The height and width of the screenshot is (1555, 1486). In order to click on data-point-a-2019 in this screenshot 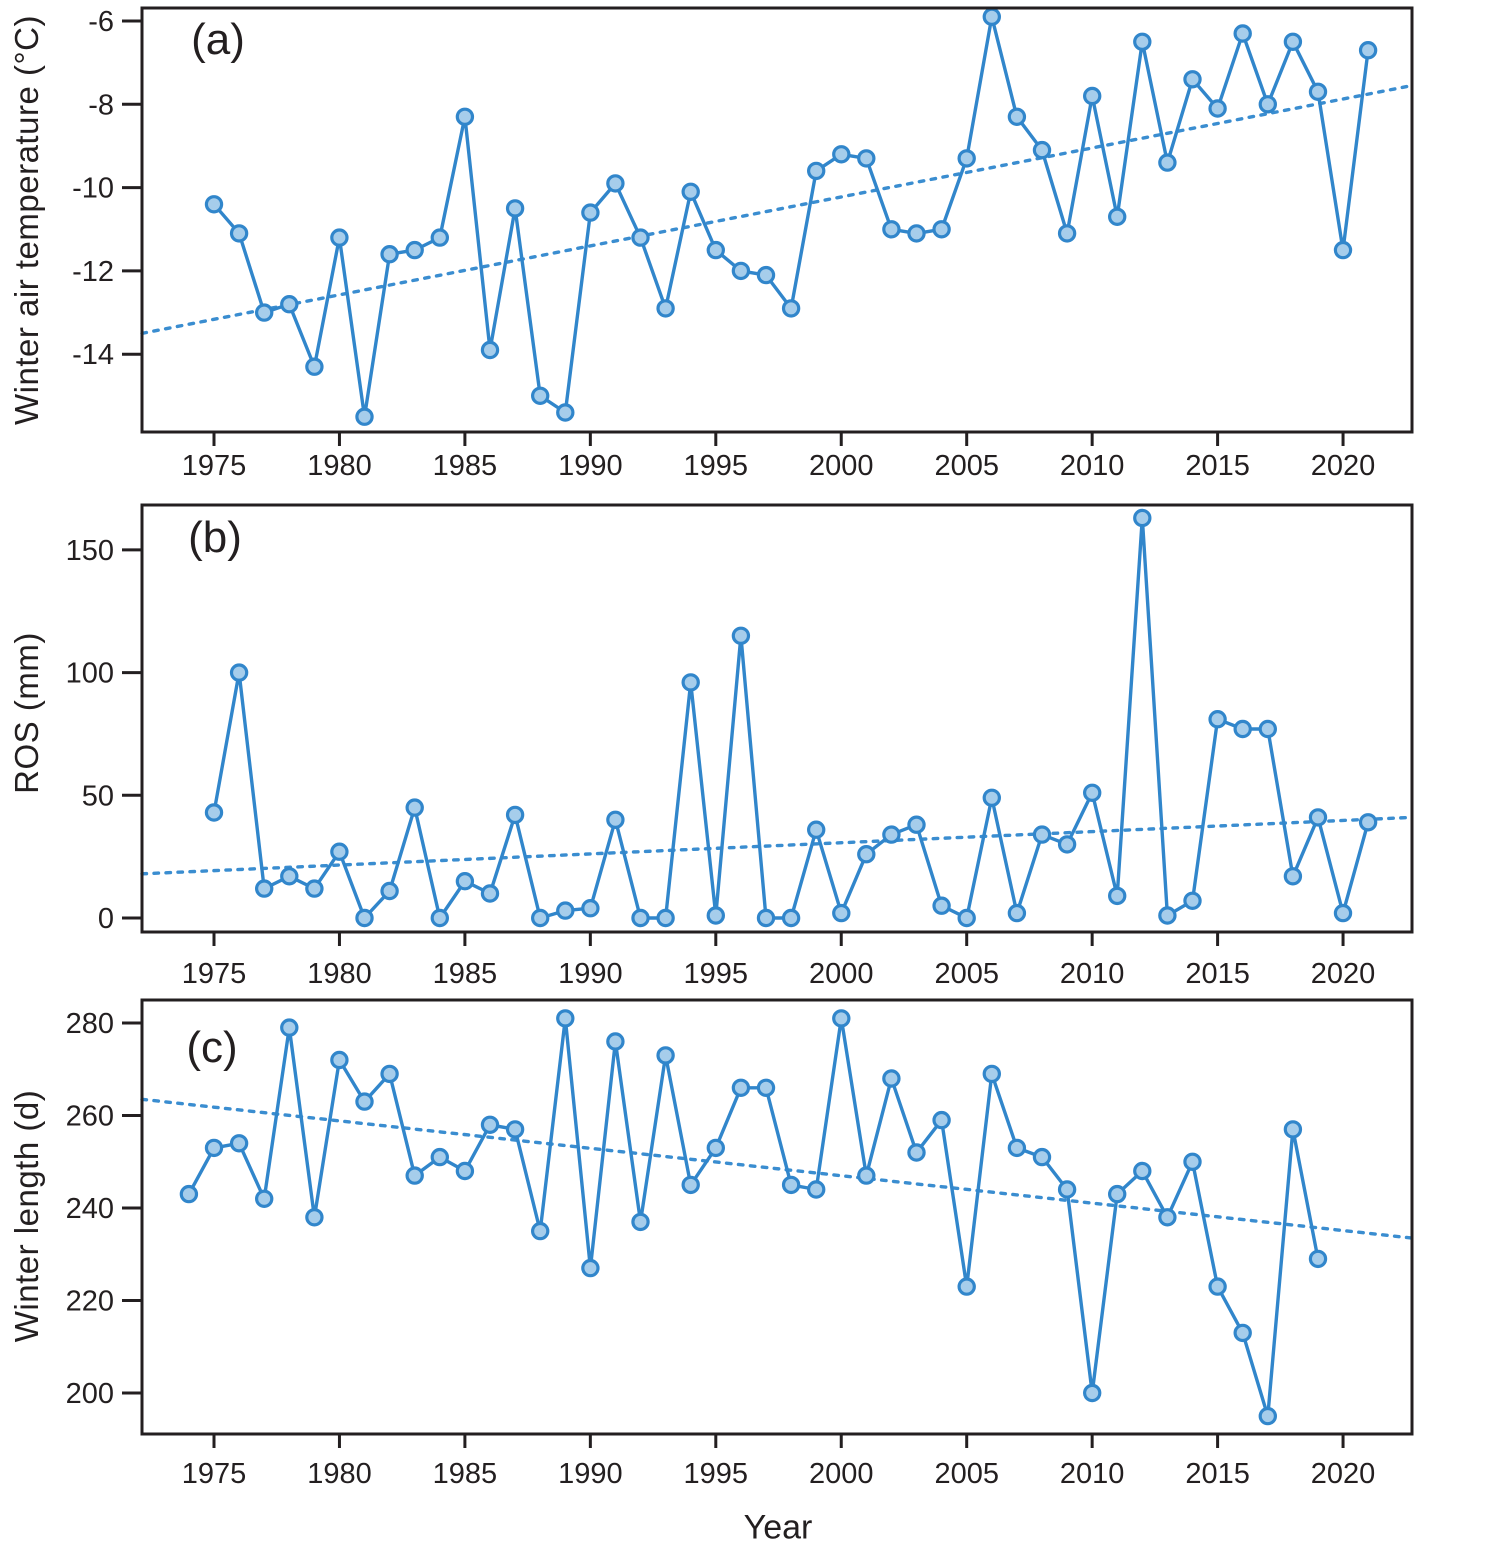, I will do `click(1318, 92)`.